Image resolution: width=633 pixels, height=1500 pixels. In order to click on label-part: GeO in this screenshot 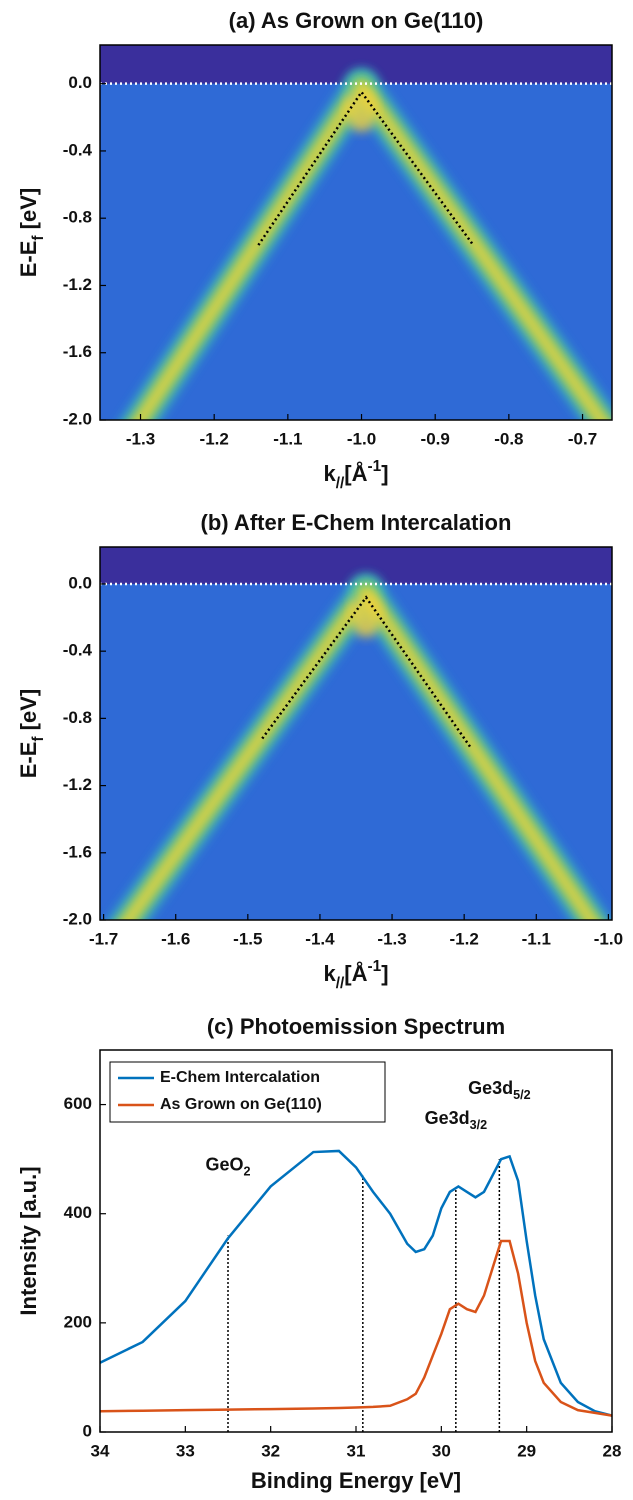, I will do `click(224, 1164)`.